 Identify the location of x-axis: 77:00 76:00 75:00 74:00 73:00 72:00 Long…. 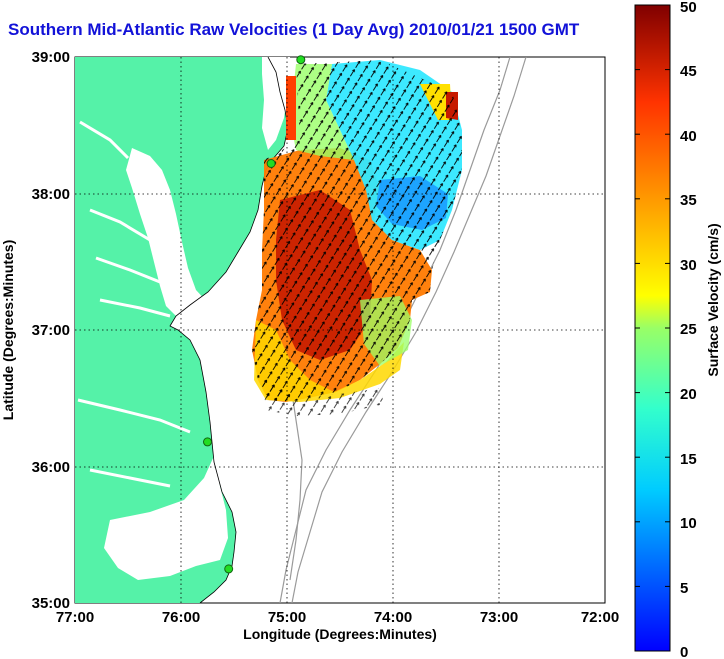
(337, 625).